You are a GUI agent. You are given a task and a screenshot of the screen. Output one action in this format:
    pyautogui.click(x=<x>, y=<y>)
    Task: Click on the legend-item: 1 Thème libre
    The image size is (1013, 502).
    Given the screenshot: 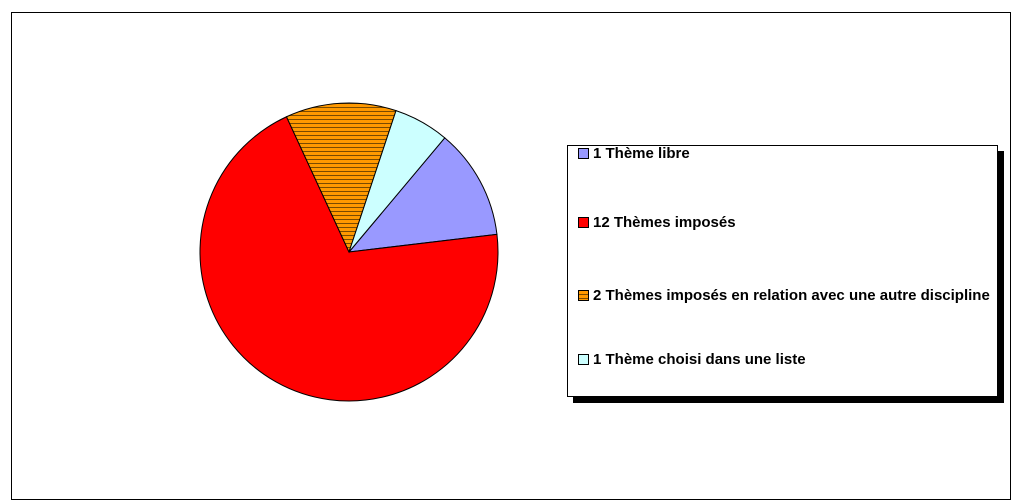 What is the action you would take?
    pyautogui.click(x=785, y=153)
    